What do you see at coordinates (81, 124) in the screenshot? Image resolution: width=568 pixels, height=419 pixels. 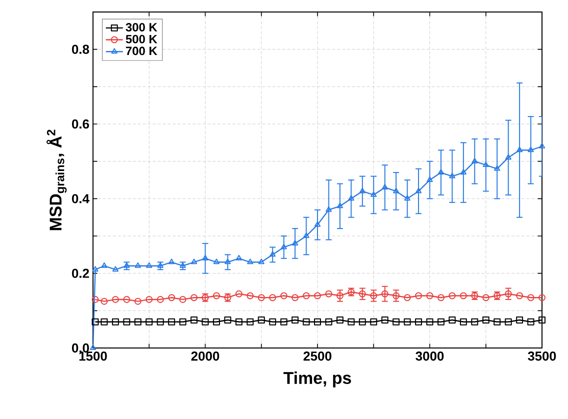 I see `y-tick-label: 0.6` at bounding box center [81, 124].